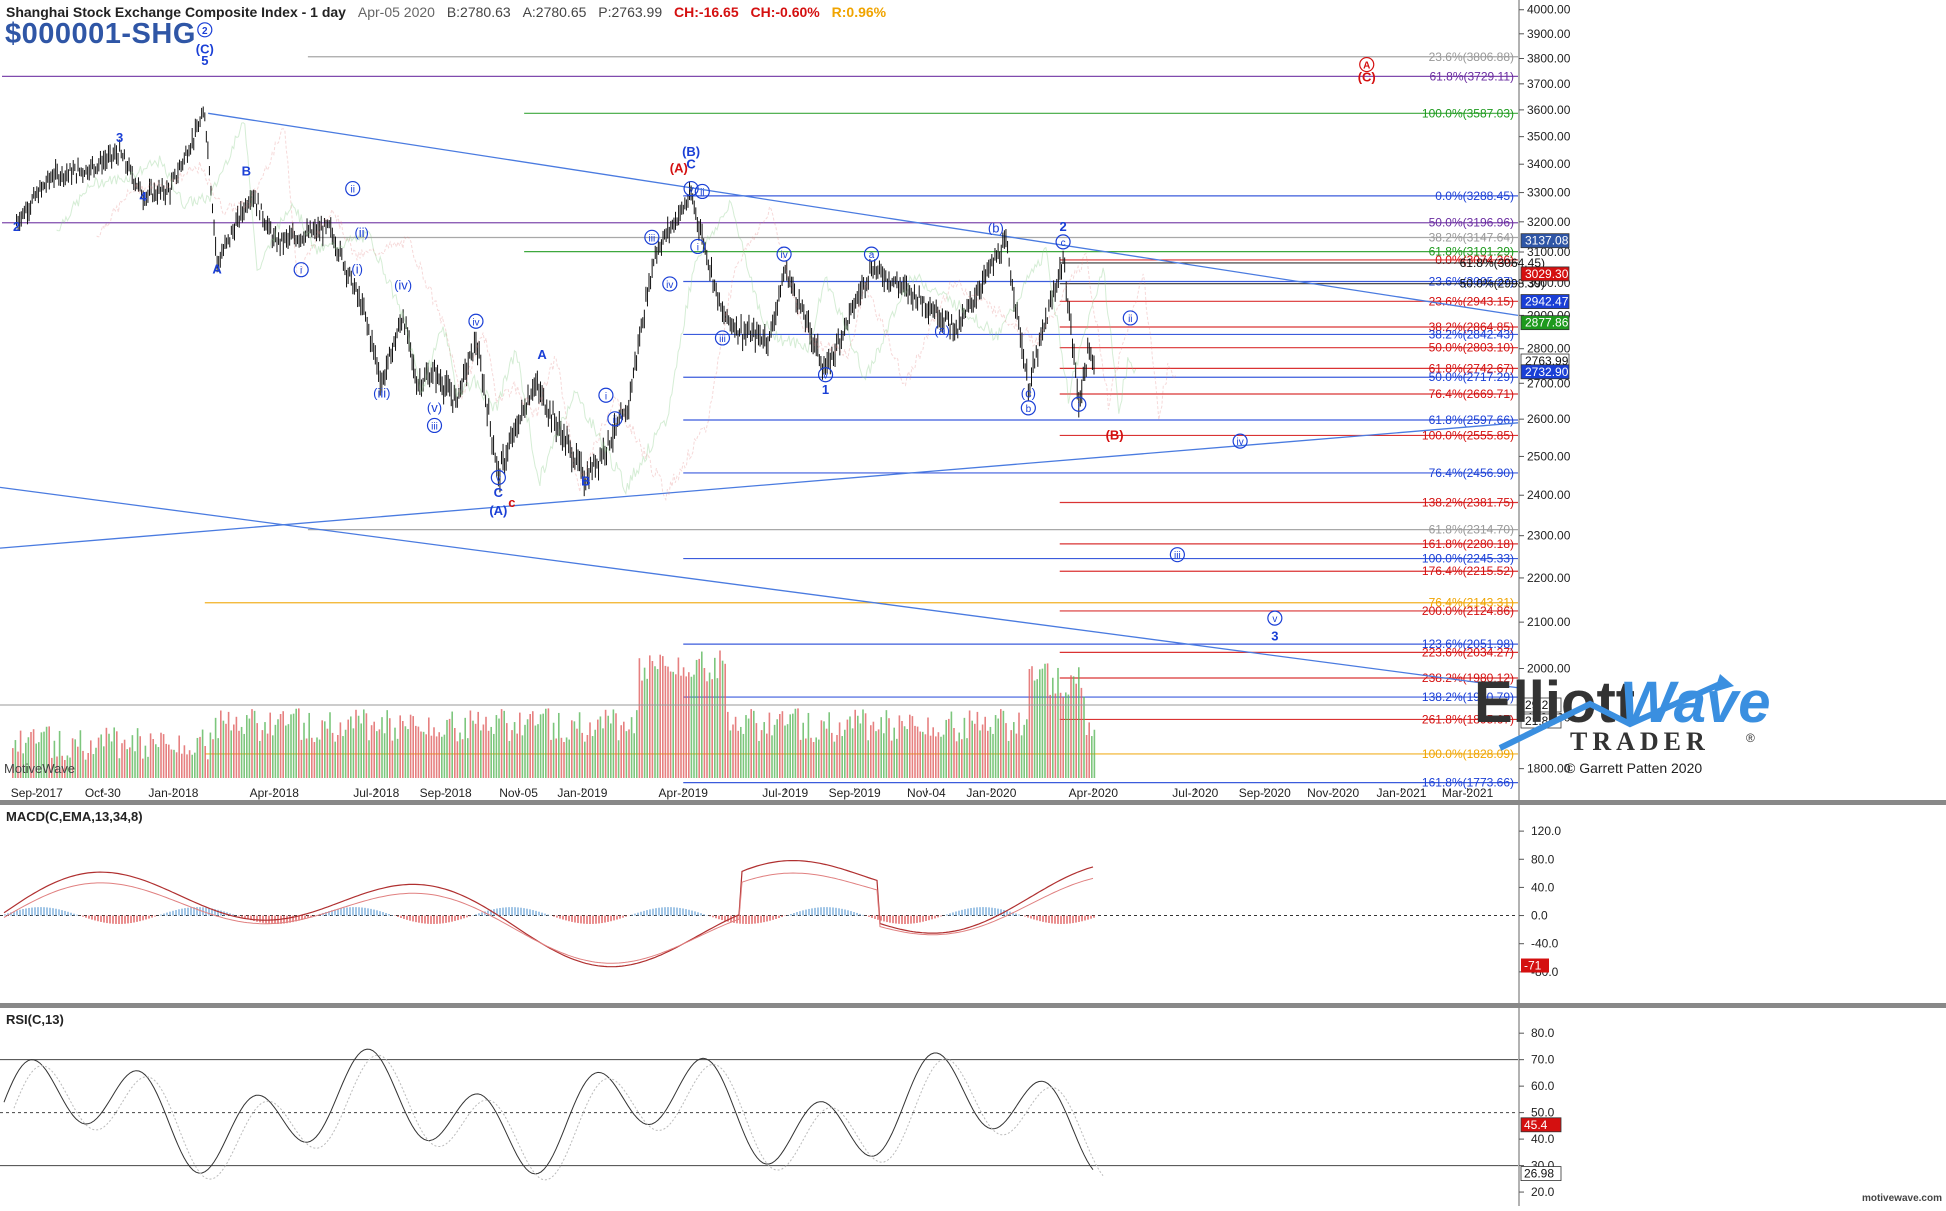 The width and height of the screenshot is (1946, 1211). What do you see at coordinates (1549, 419) in the screenshot?
I see `y-tick-label: 2600.00` at bounding box center [1549, 419].